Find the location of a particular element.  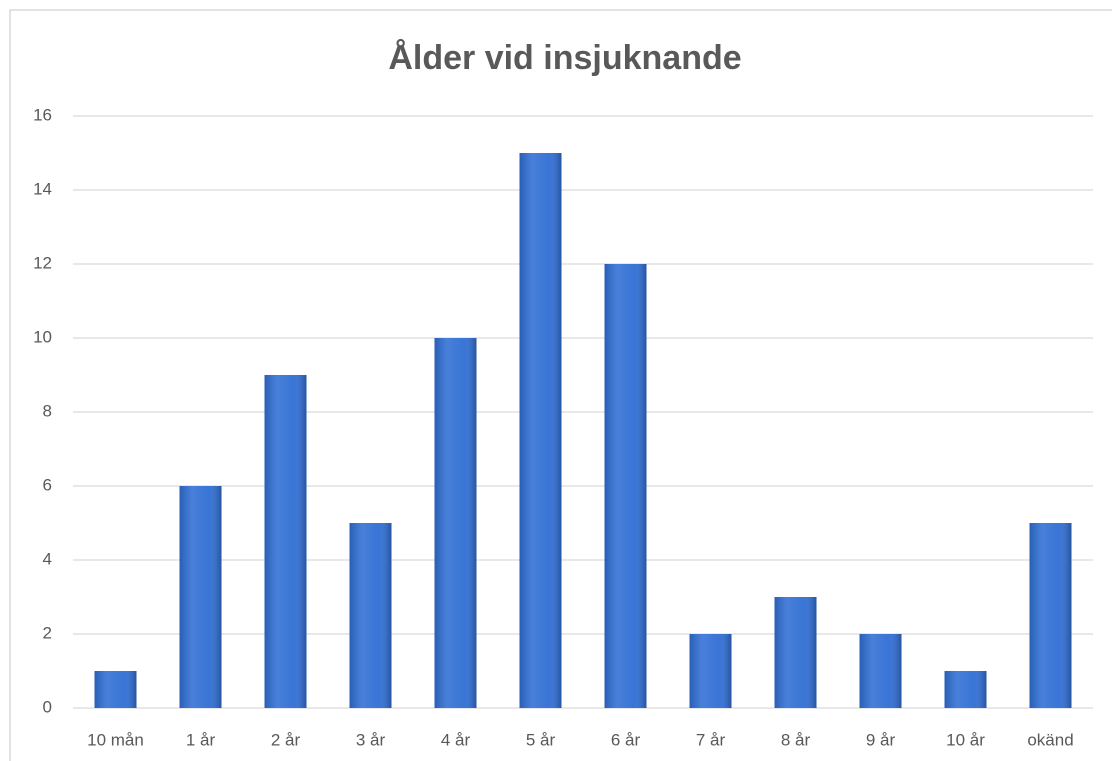

y-tick-label: 12 is located at coordinates (42, 262).